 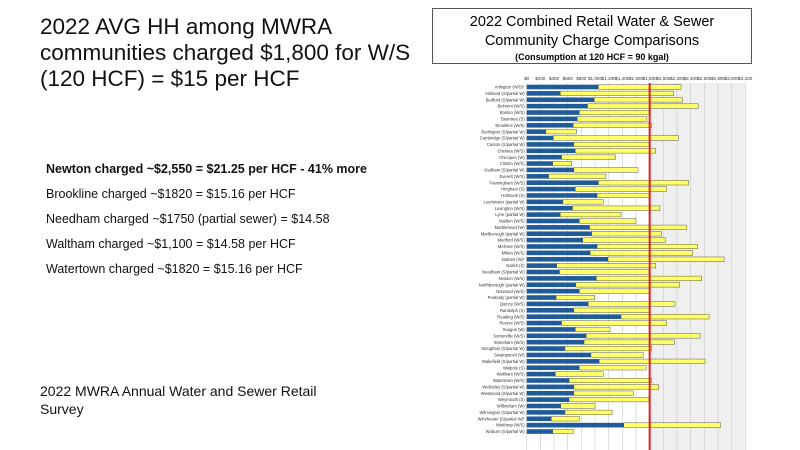 What do you see at coordinates (507, 182) in the screenshot?
I see `category-label: Framingham (W/S)` at bounding box center [507, 182].